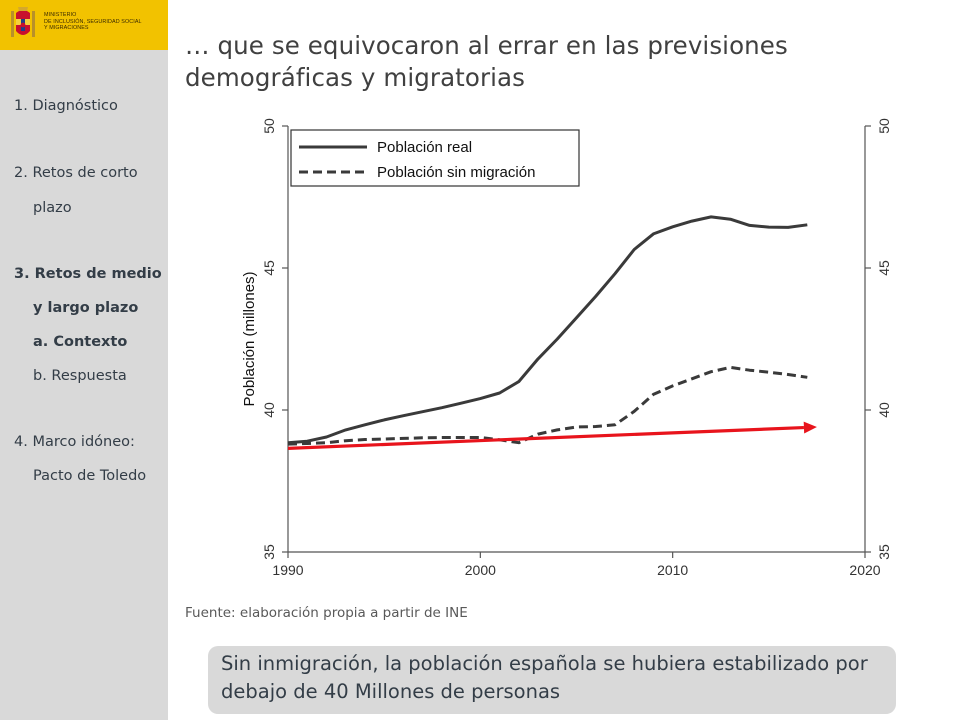  What do you see at coordinates (52, 208) in the screenshot?
I see `sidebar-item-retos-corto-cont: plazo` at bounding box center [52, 208].